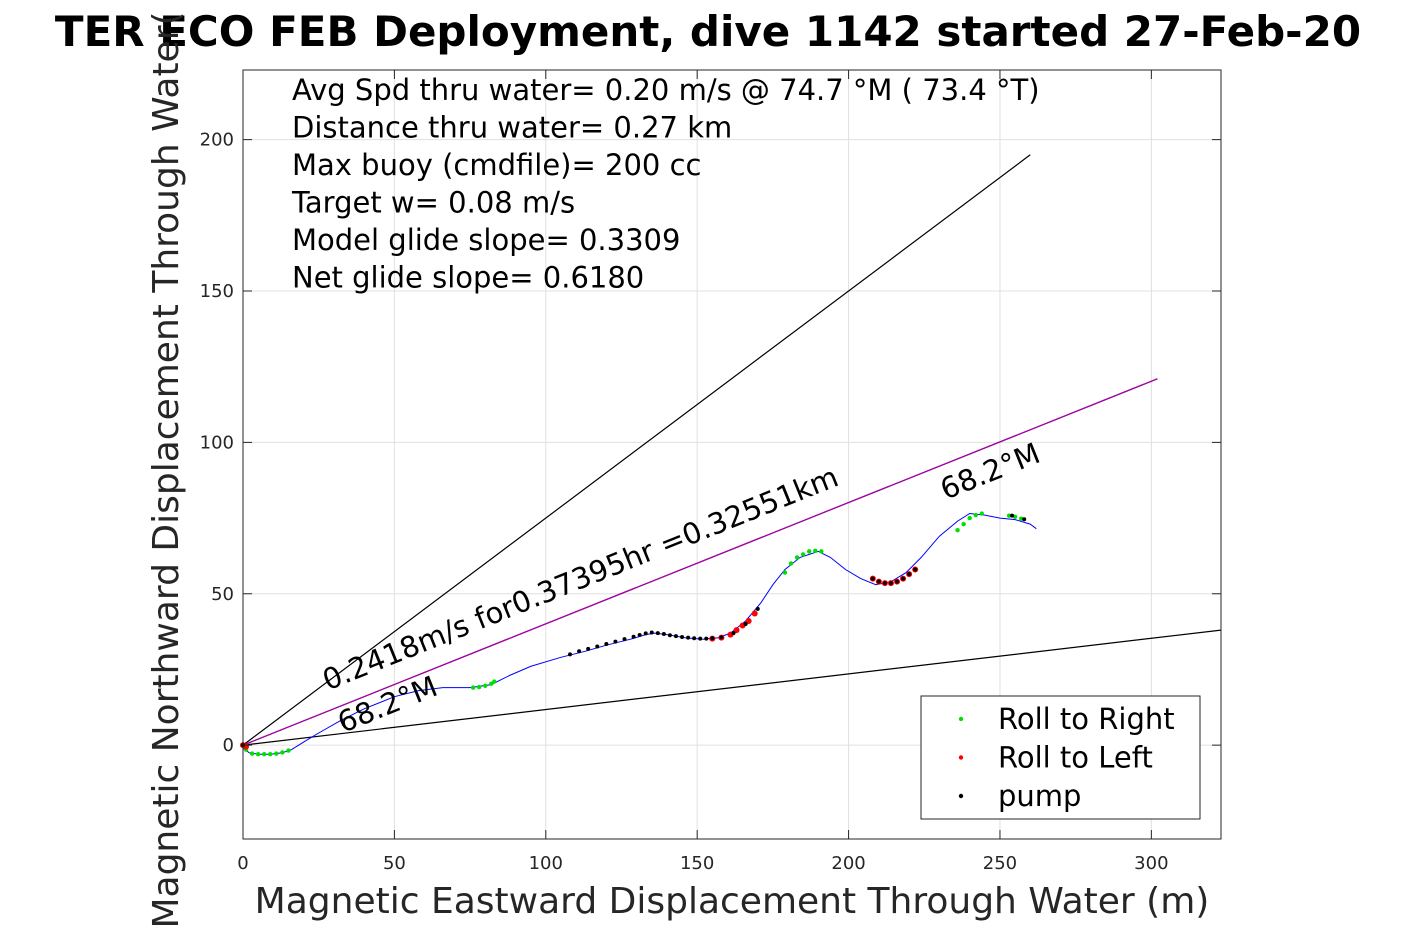 This screenshot has height=945, width=1417. I want to click on x-tick-label: 300, so click(1151, 863).